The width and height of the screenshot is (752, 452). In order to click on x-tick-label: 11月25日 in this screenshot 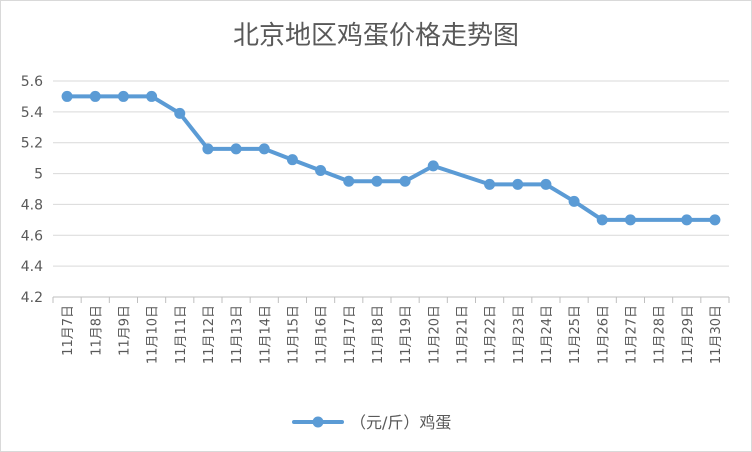, I will do `click(575, 334)`.